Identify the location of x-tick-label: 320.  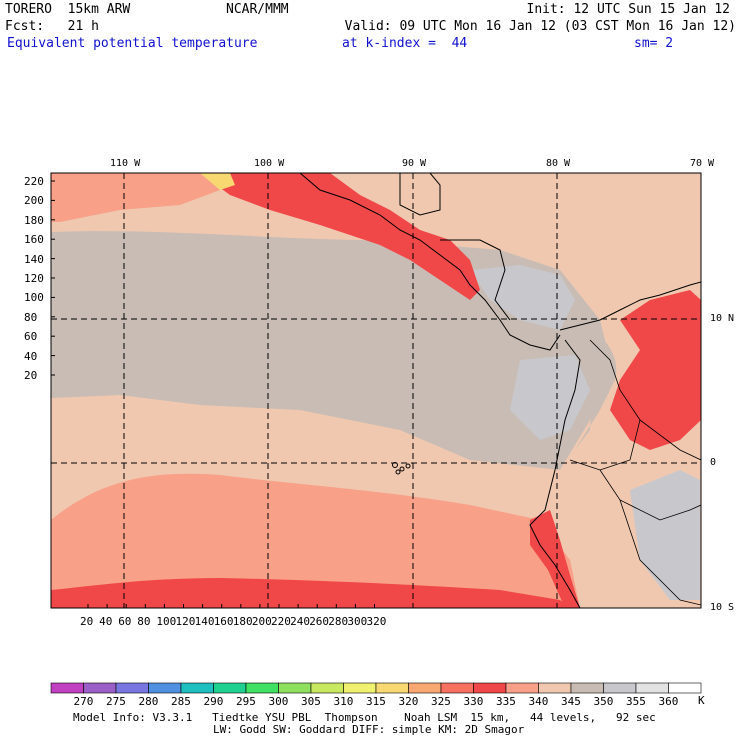
(376, 621).